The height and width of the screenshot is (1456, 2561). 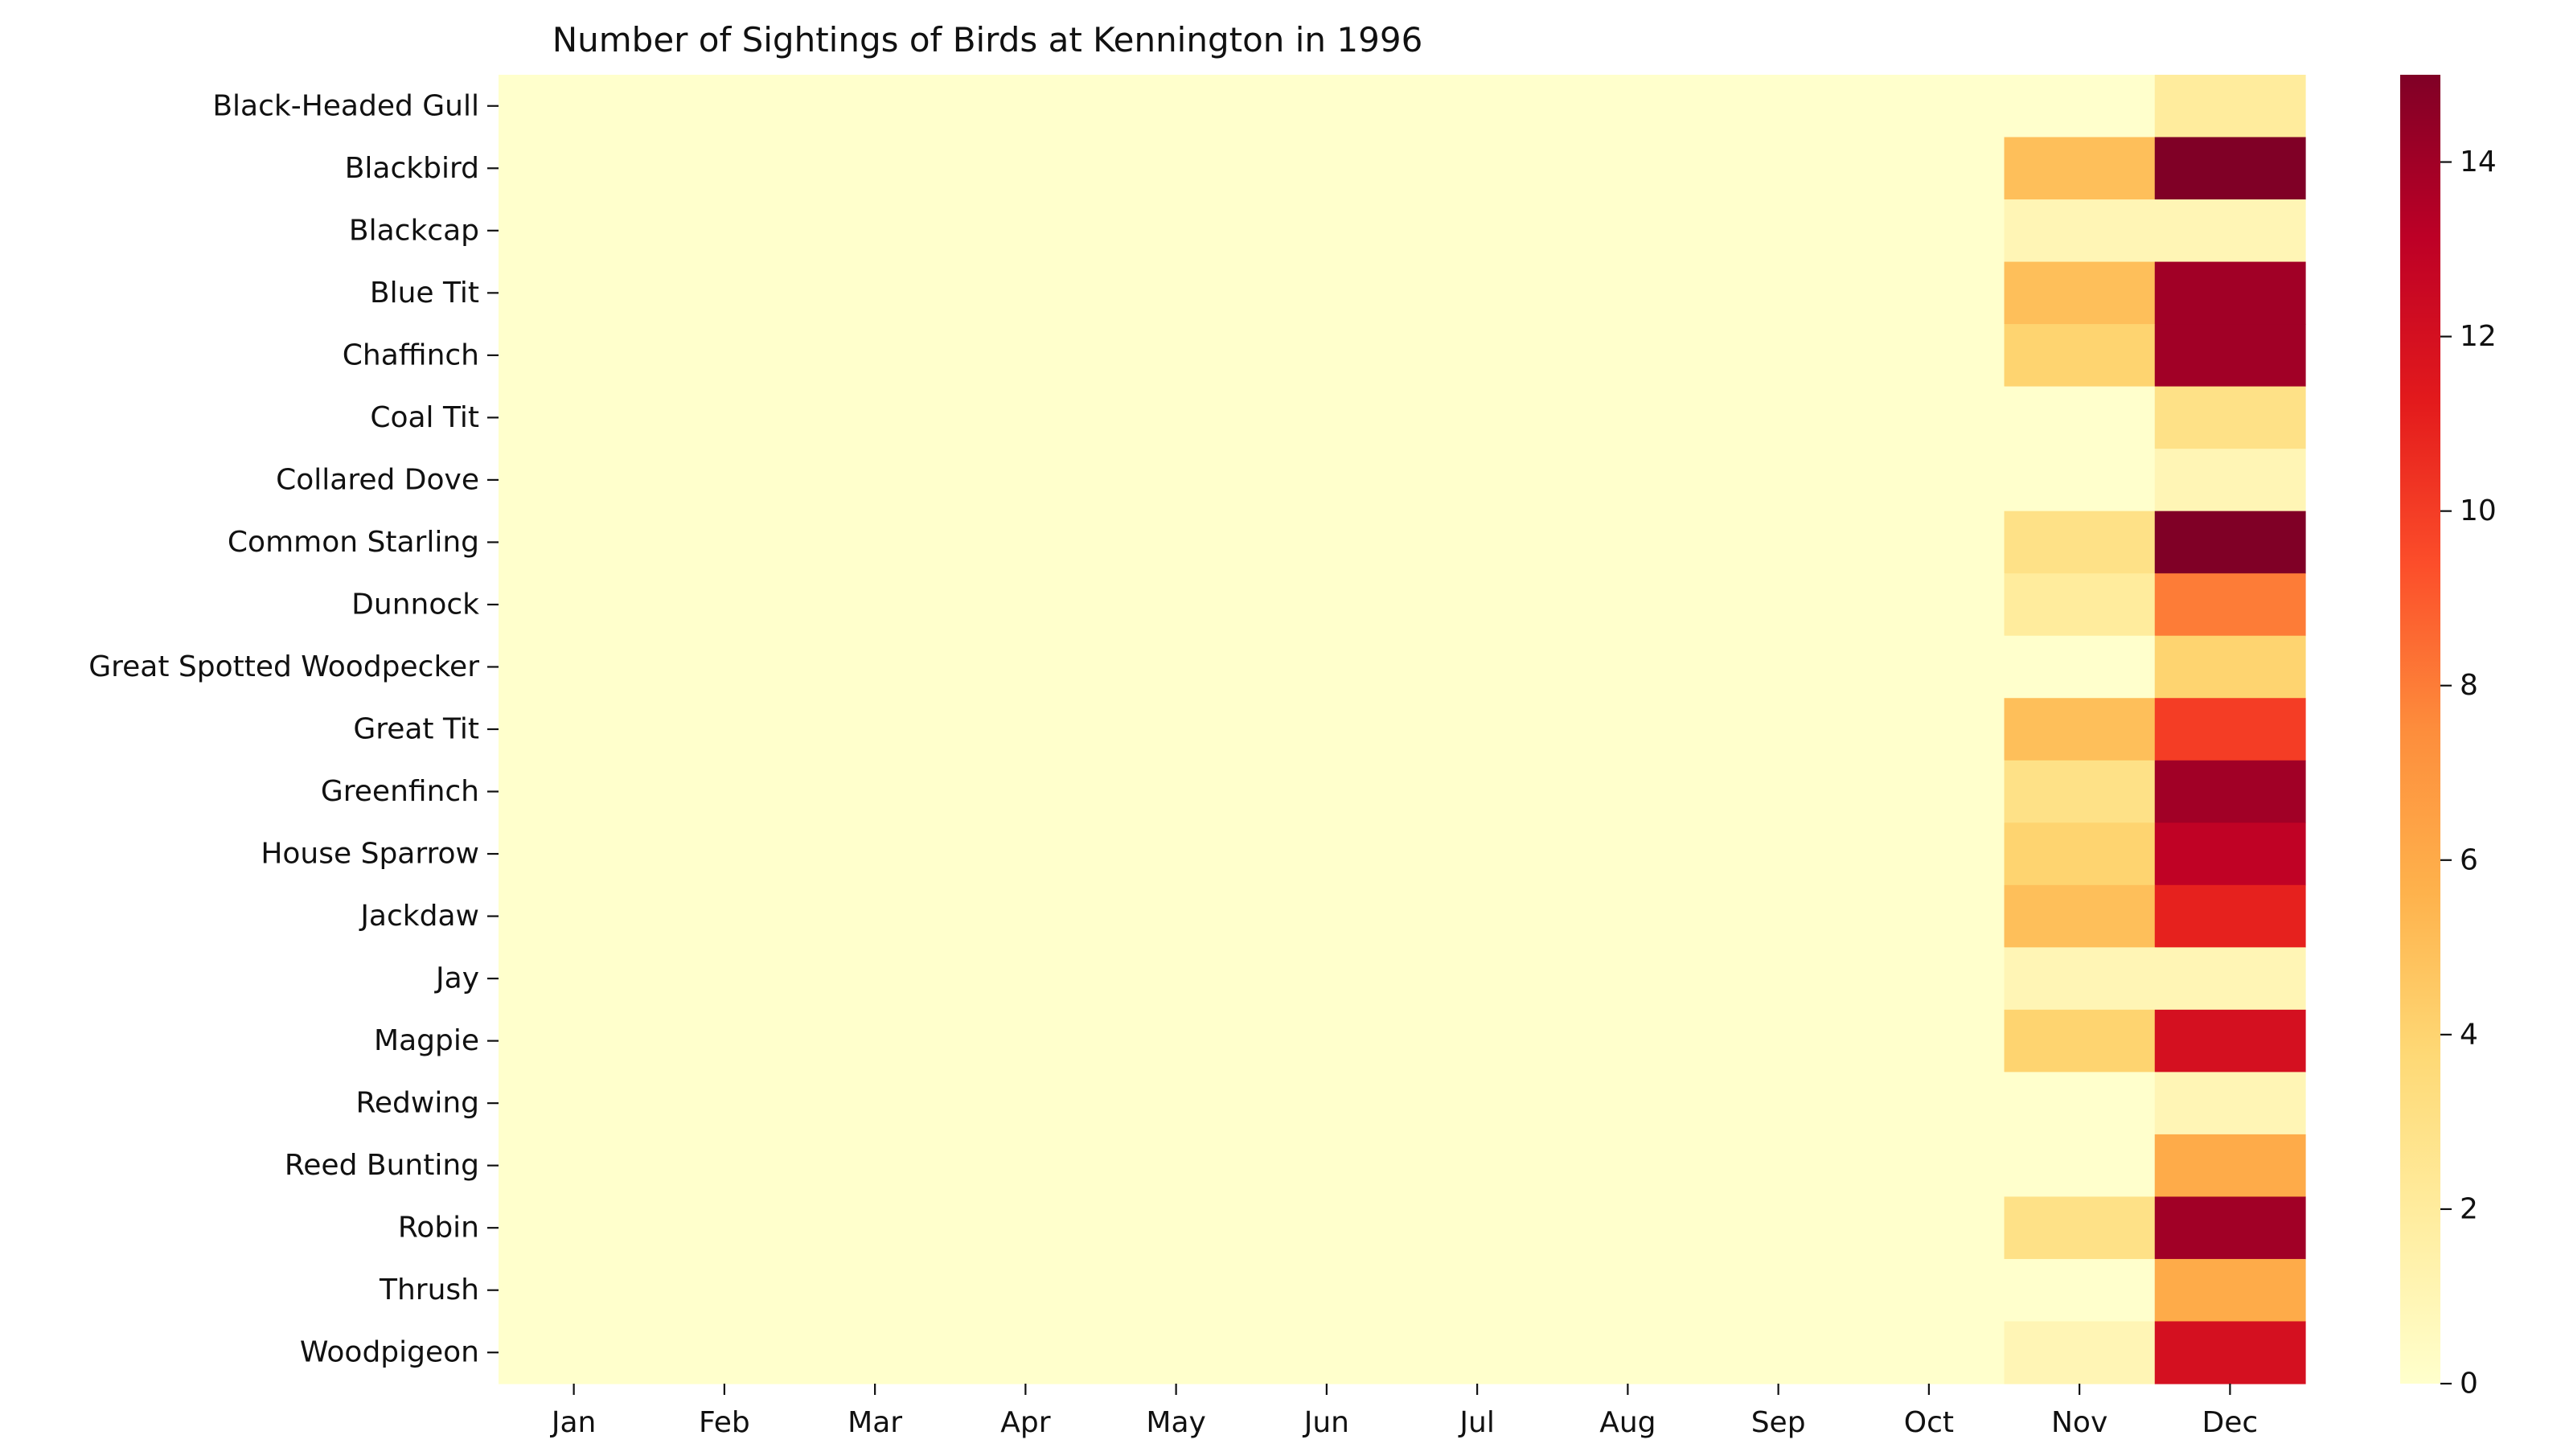 What do you see at coordinates (416, 729) in the screenshot?
I see `y-tick-label: Great Tit` at bounding box center [416, 729].